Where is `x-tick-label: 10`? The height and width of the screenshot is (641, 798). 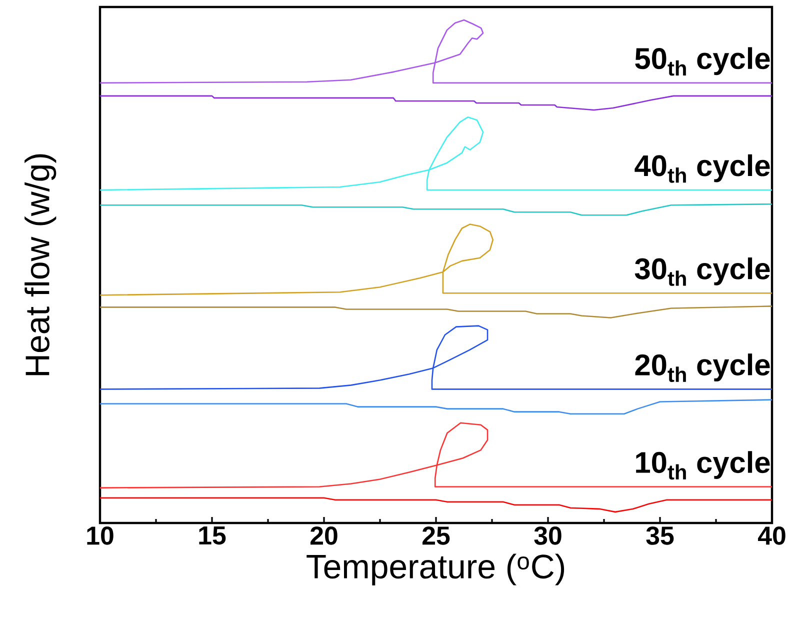
x-tick-label: 10 is located at coordinates (100, 535).